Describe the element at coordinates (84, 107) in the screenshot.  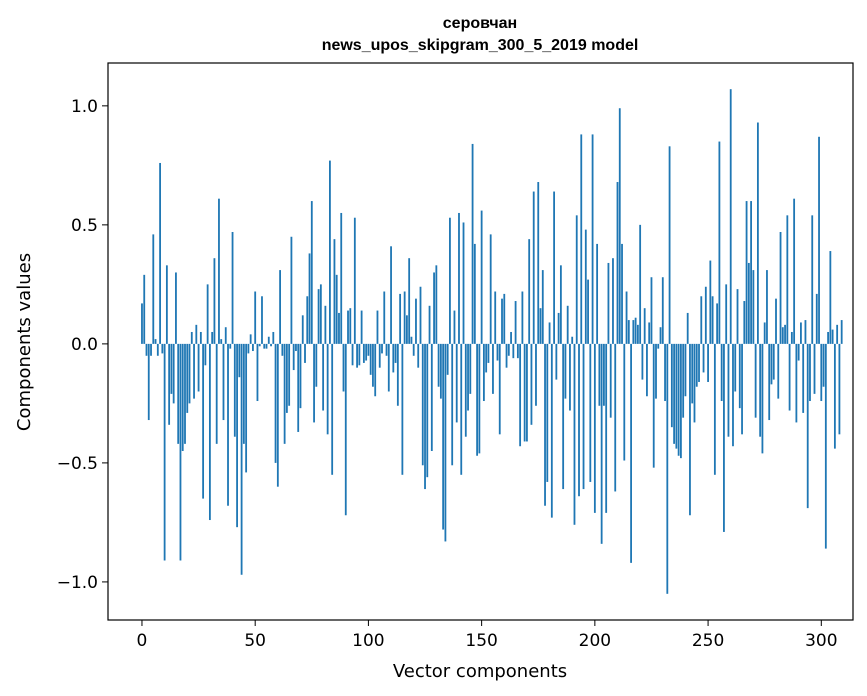
I see `y-tick-label: 1.0` at that location.